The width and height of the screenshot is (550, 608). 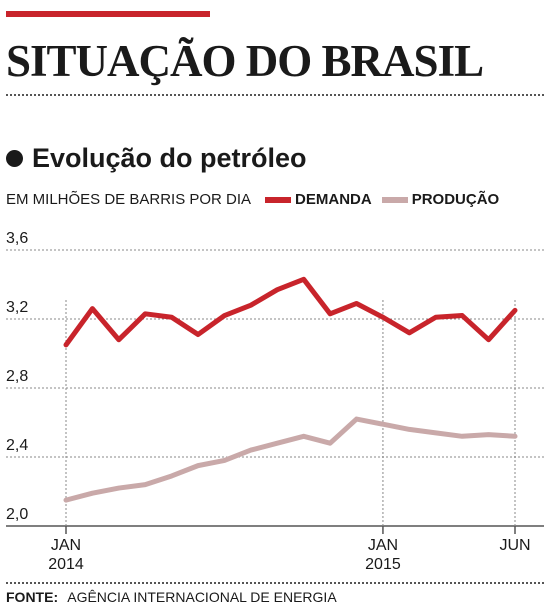 I want to click on y-tick-label: 2,4, so click(x=17, y=445).